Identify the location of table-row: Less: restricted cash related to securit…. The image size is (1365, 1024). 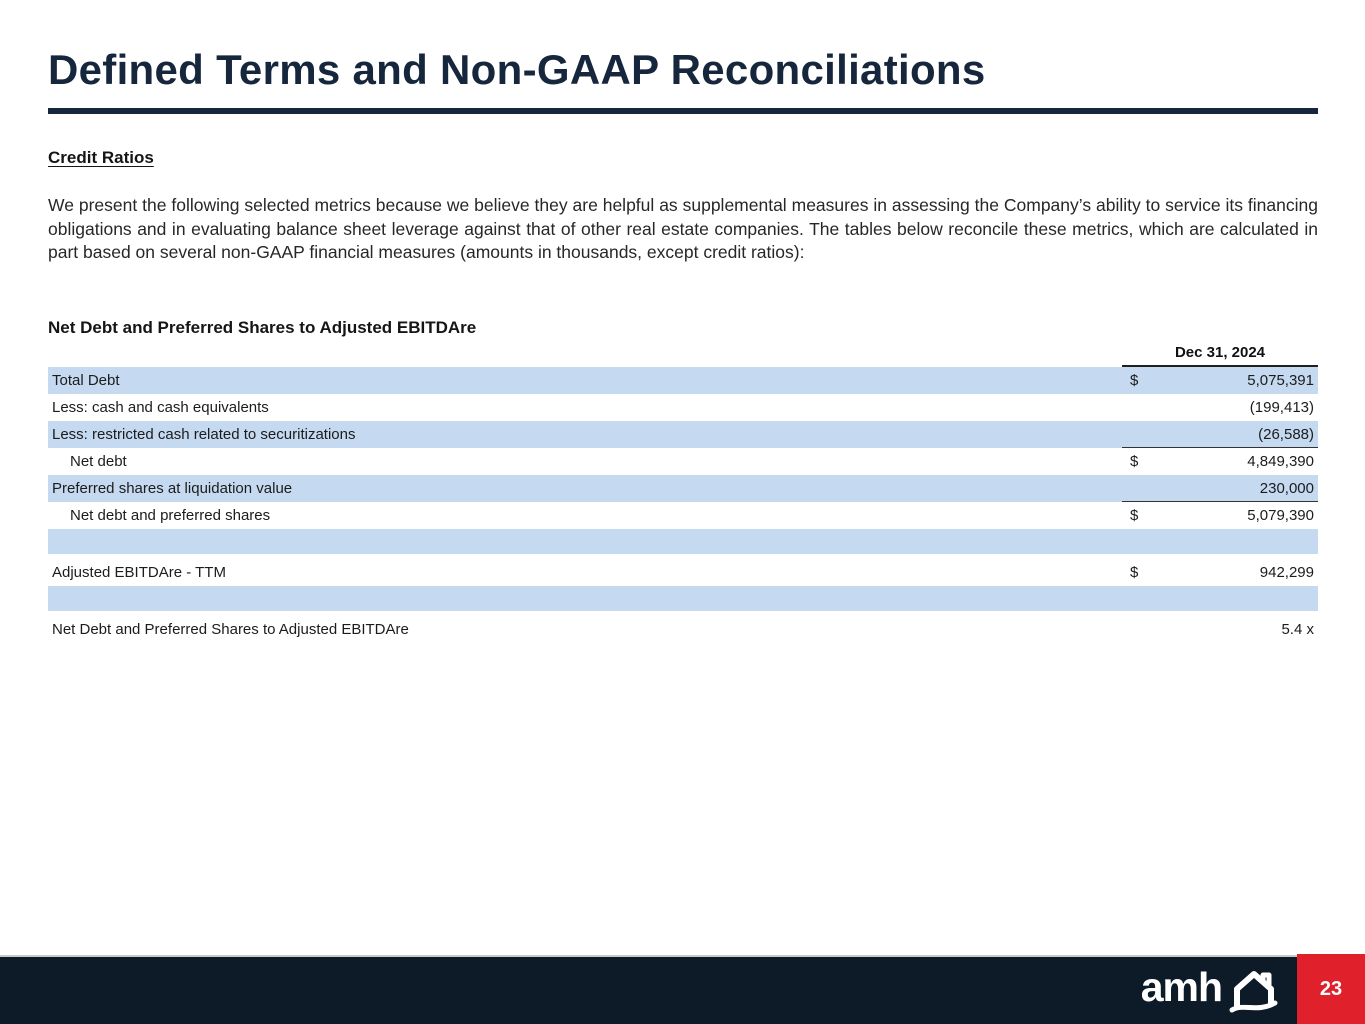
(683, 435).